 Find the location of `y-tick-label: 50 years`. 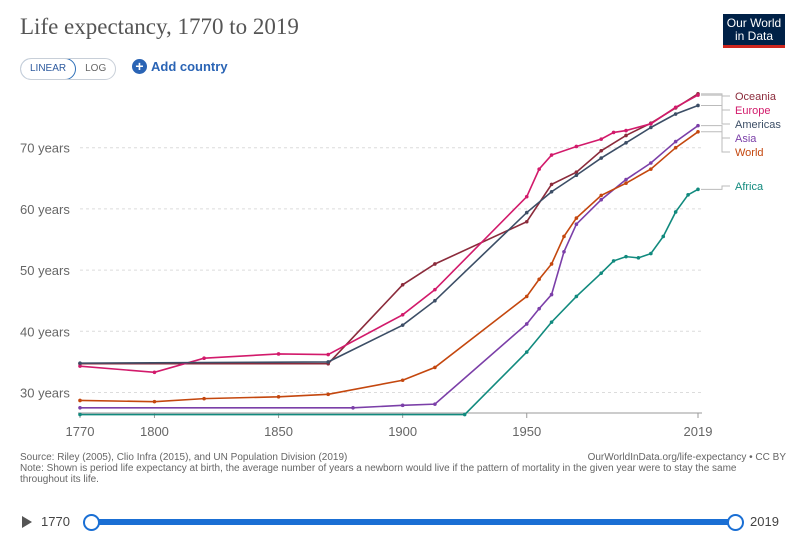

y-tick-label: 50 years is located at coordinates (45, 270).